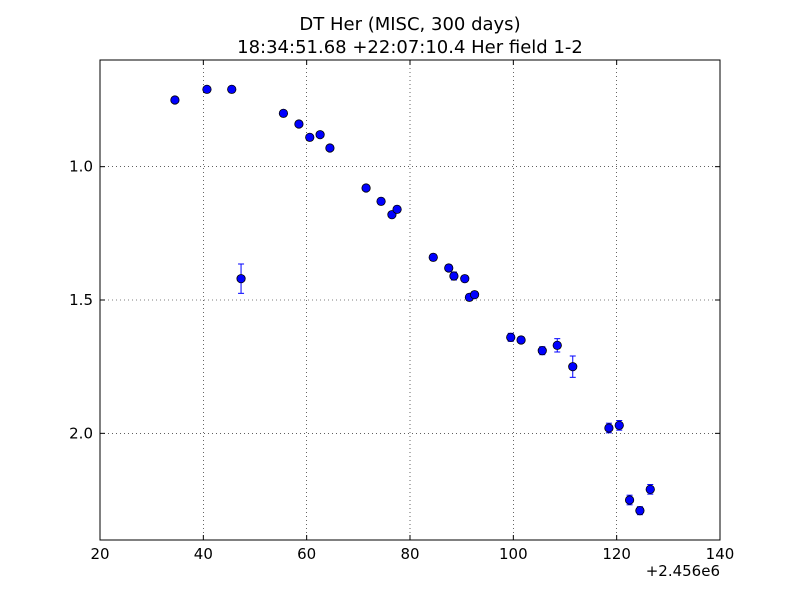 This screenshot has width=800, height=600. What do you see at coordinates (81, 300) in the screenshot?
I see `y-tick-label: 1.5` at bounding box center [81, 300].